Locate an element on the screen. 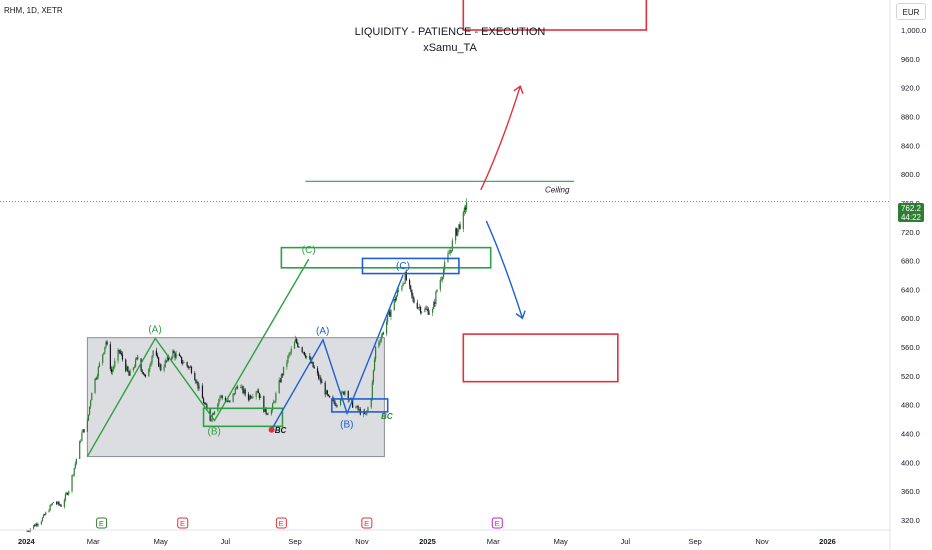 This screenshot has width=932, height=550. y-tick-label: 920.0 is located at coordinates (910, 88).